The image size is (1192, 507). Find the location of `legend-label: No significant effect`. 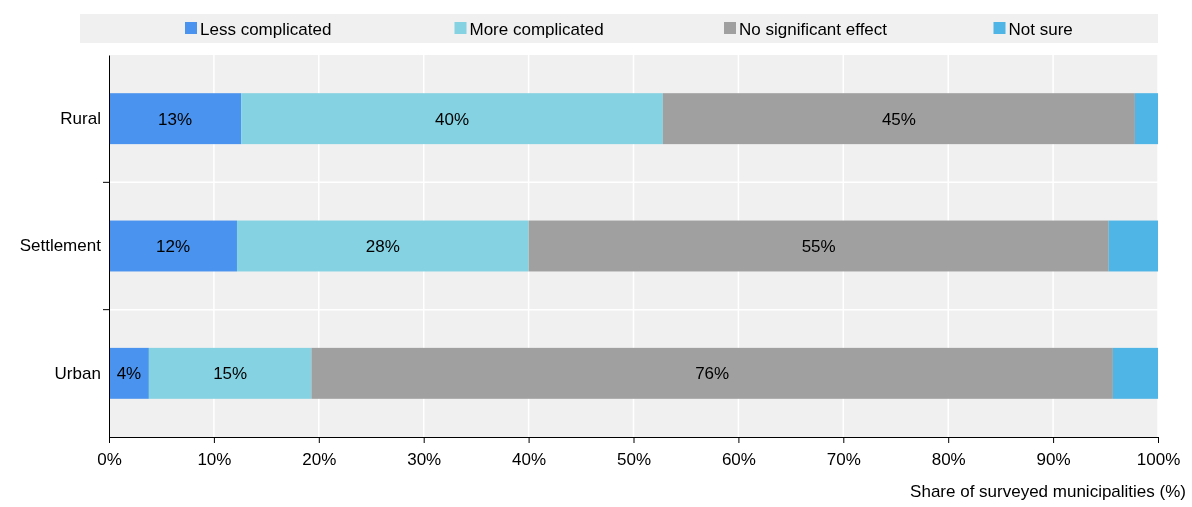

legend-label: No significant effect is located at coordinates (813, 29).